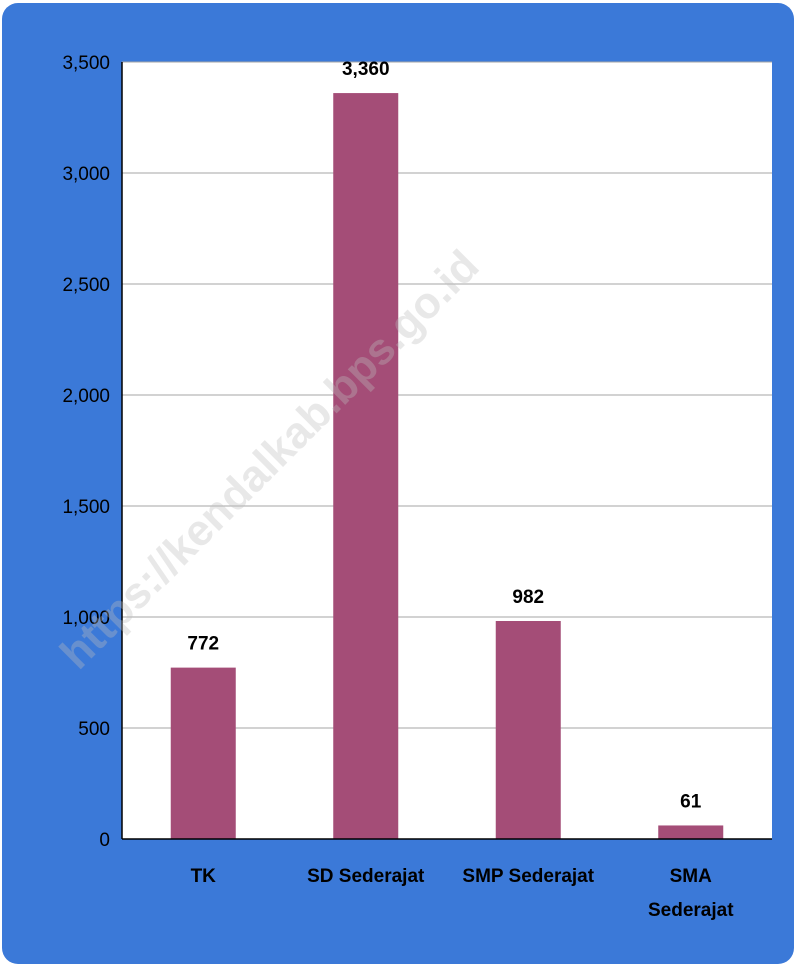 The image size is (797, 968). Describe the element at coordinates (204, 876) in the screenshot. I see `category-label: TK` at that location.